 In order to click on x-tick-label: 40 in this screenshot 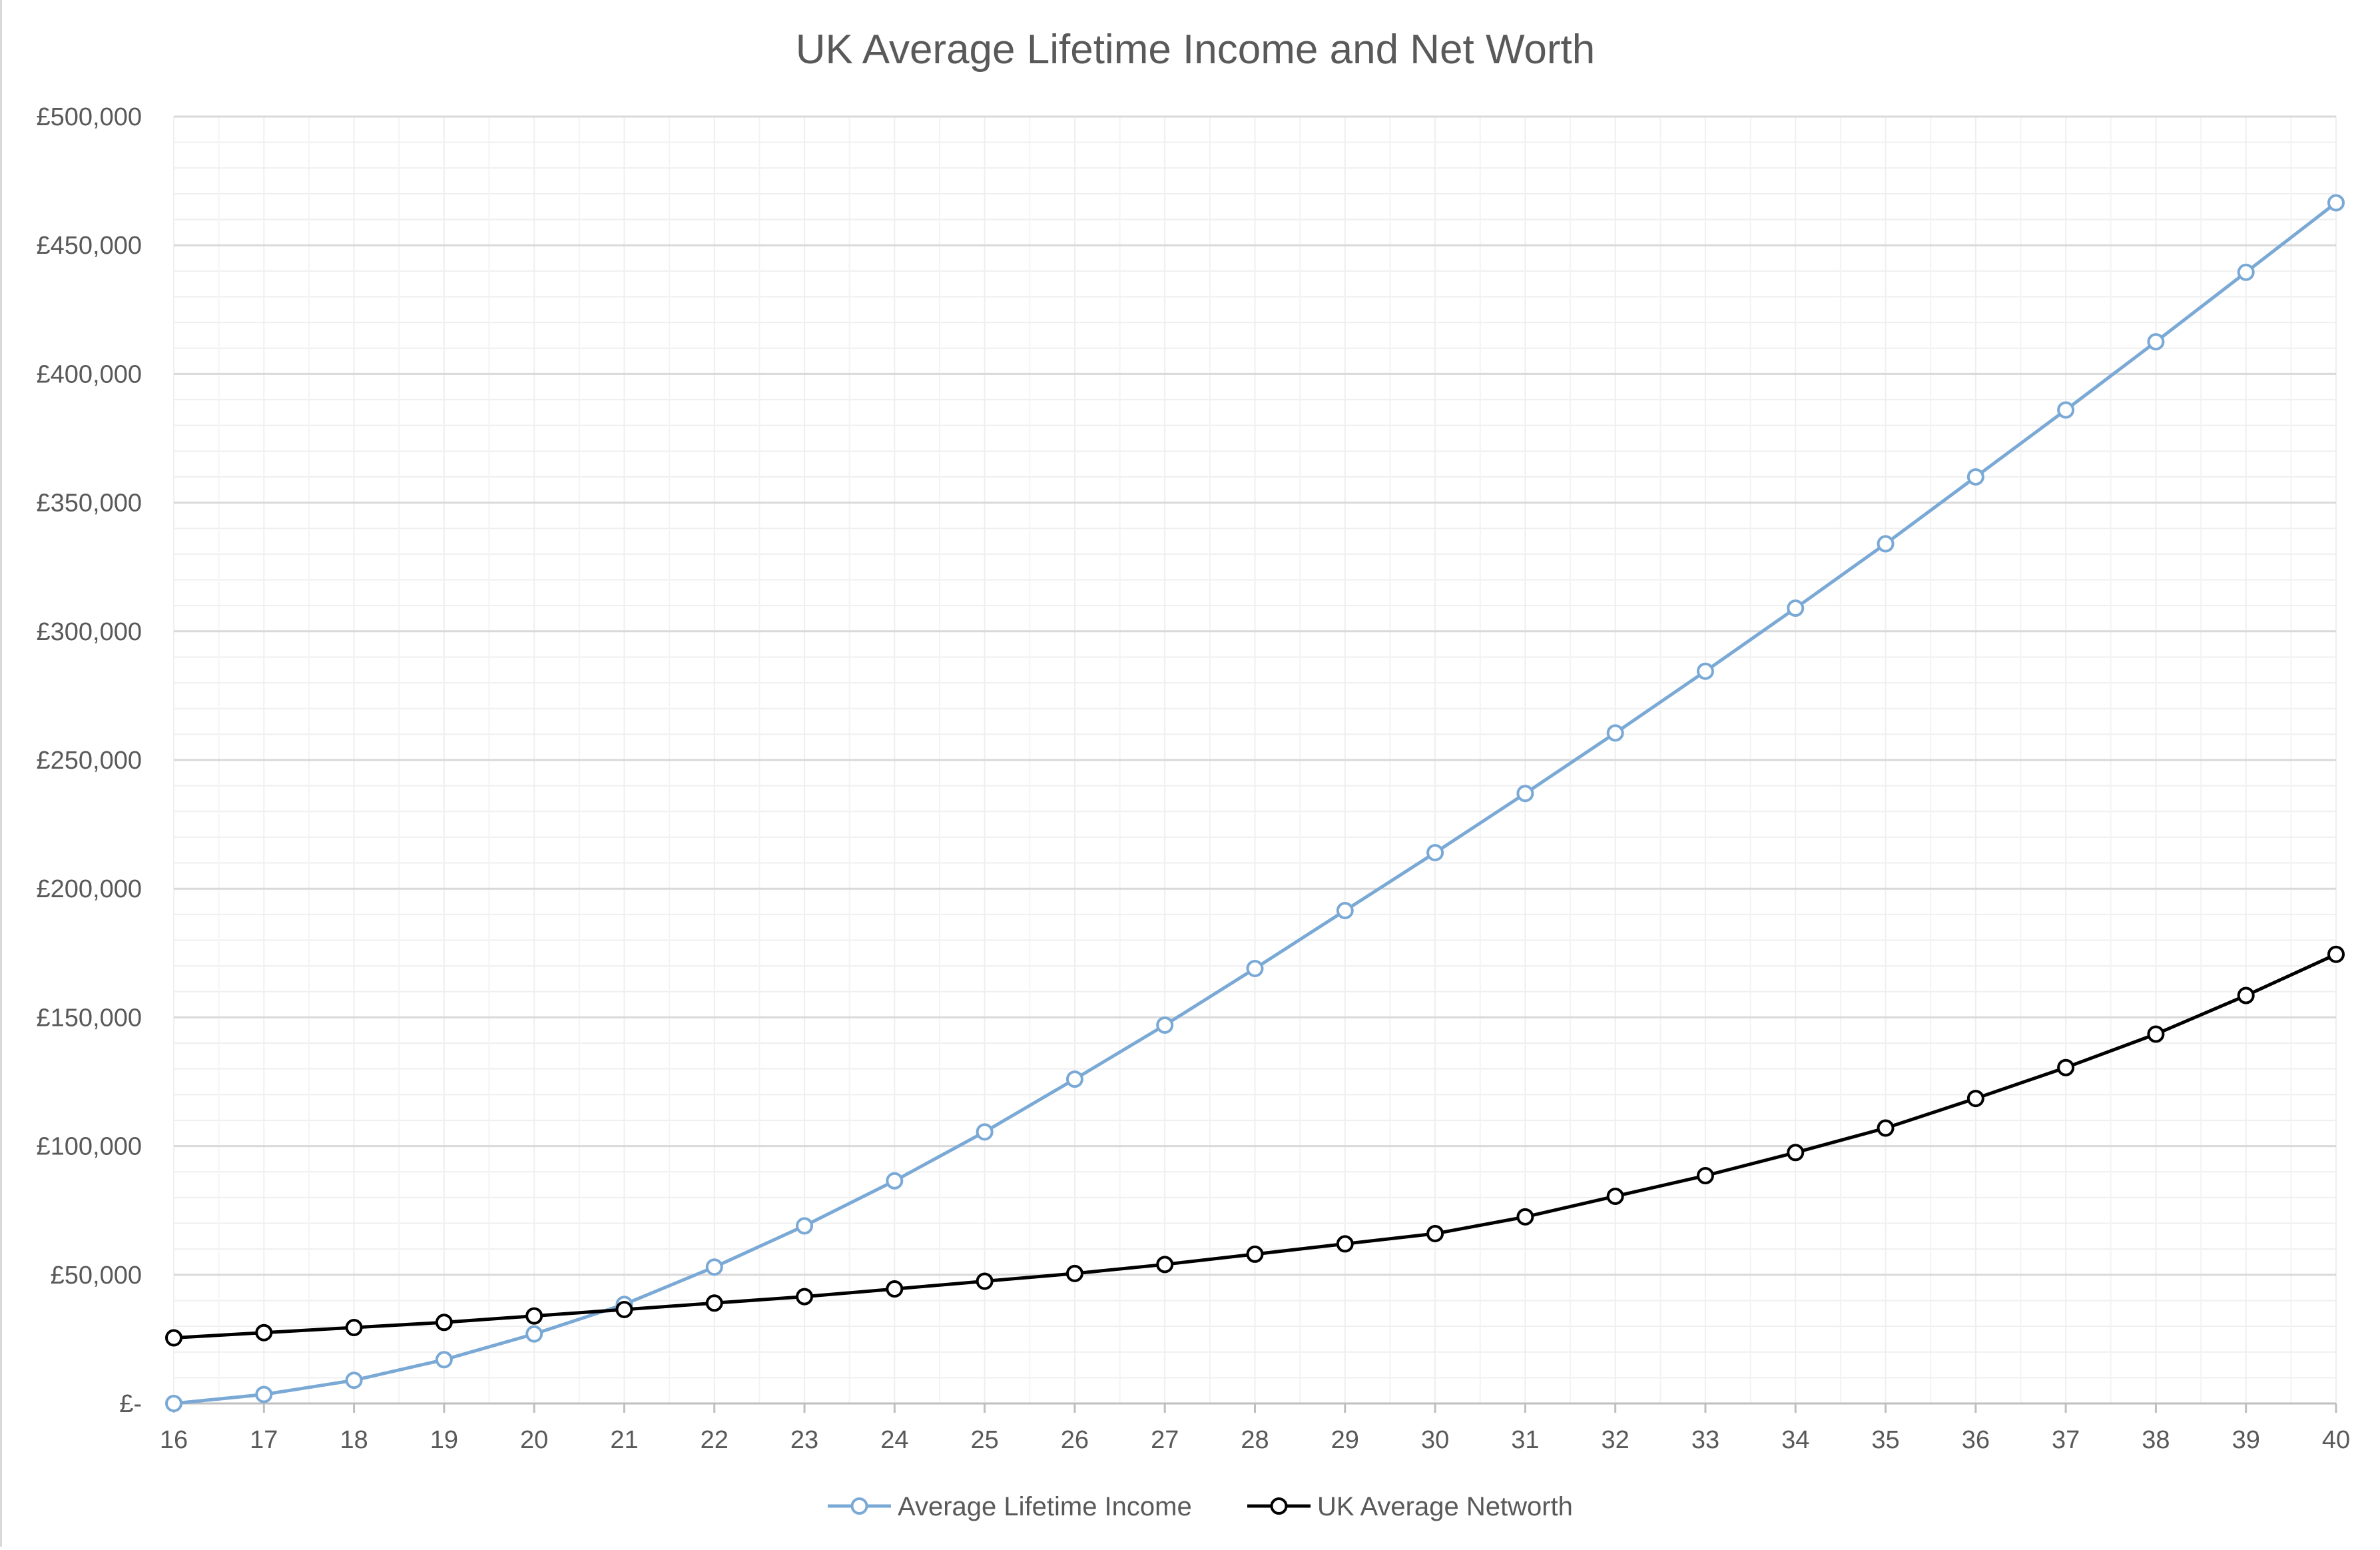, I will do `click(2336, 1440)`.